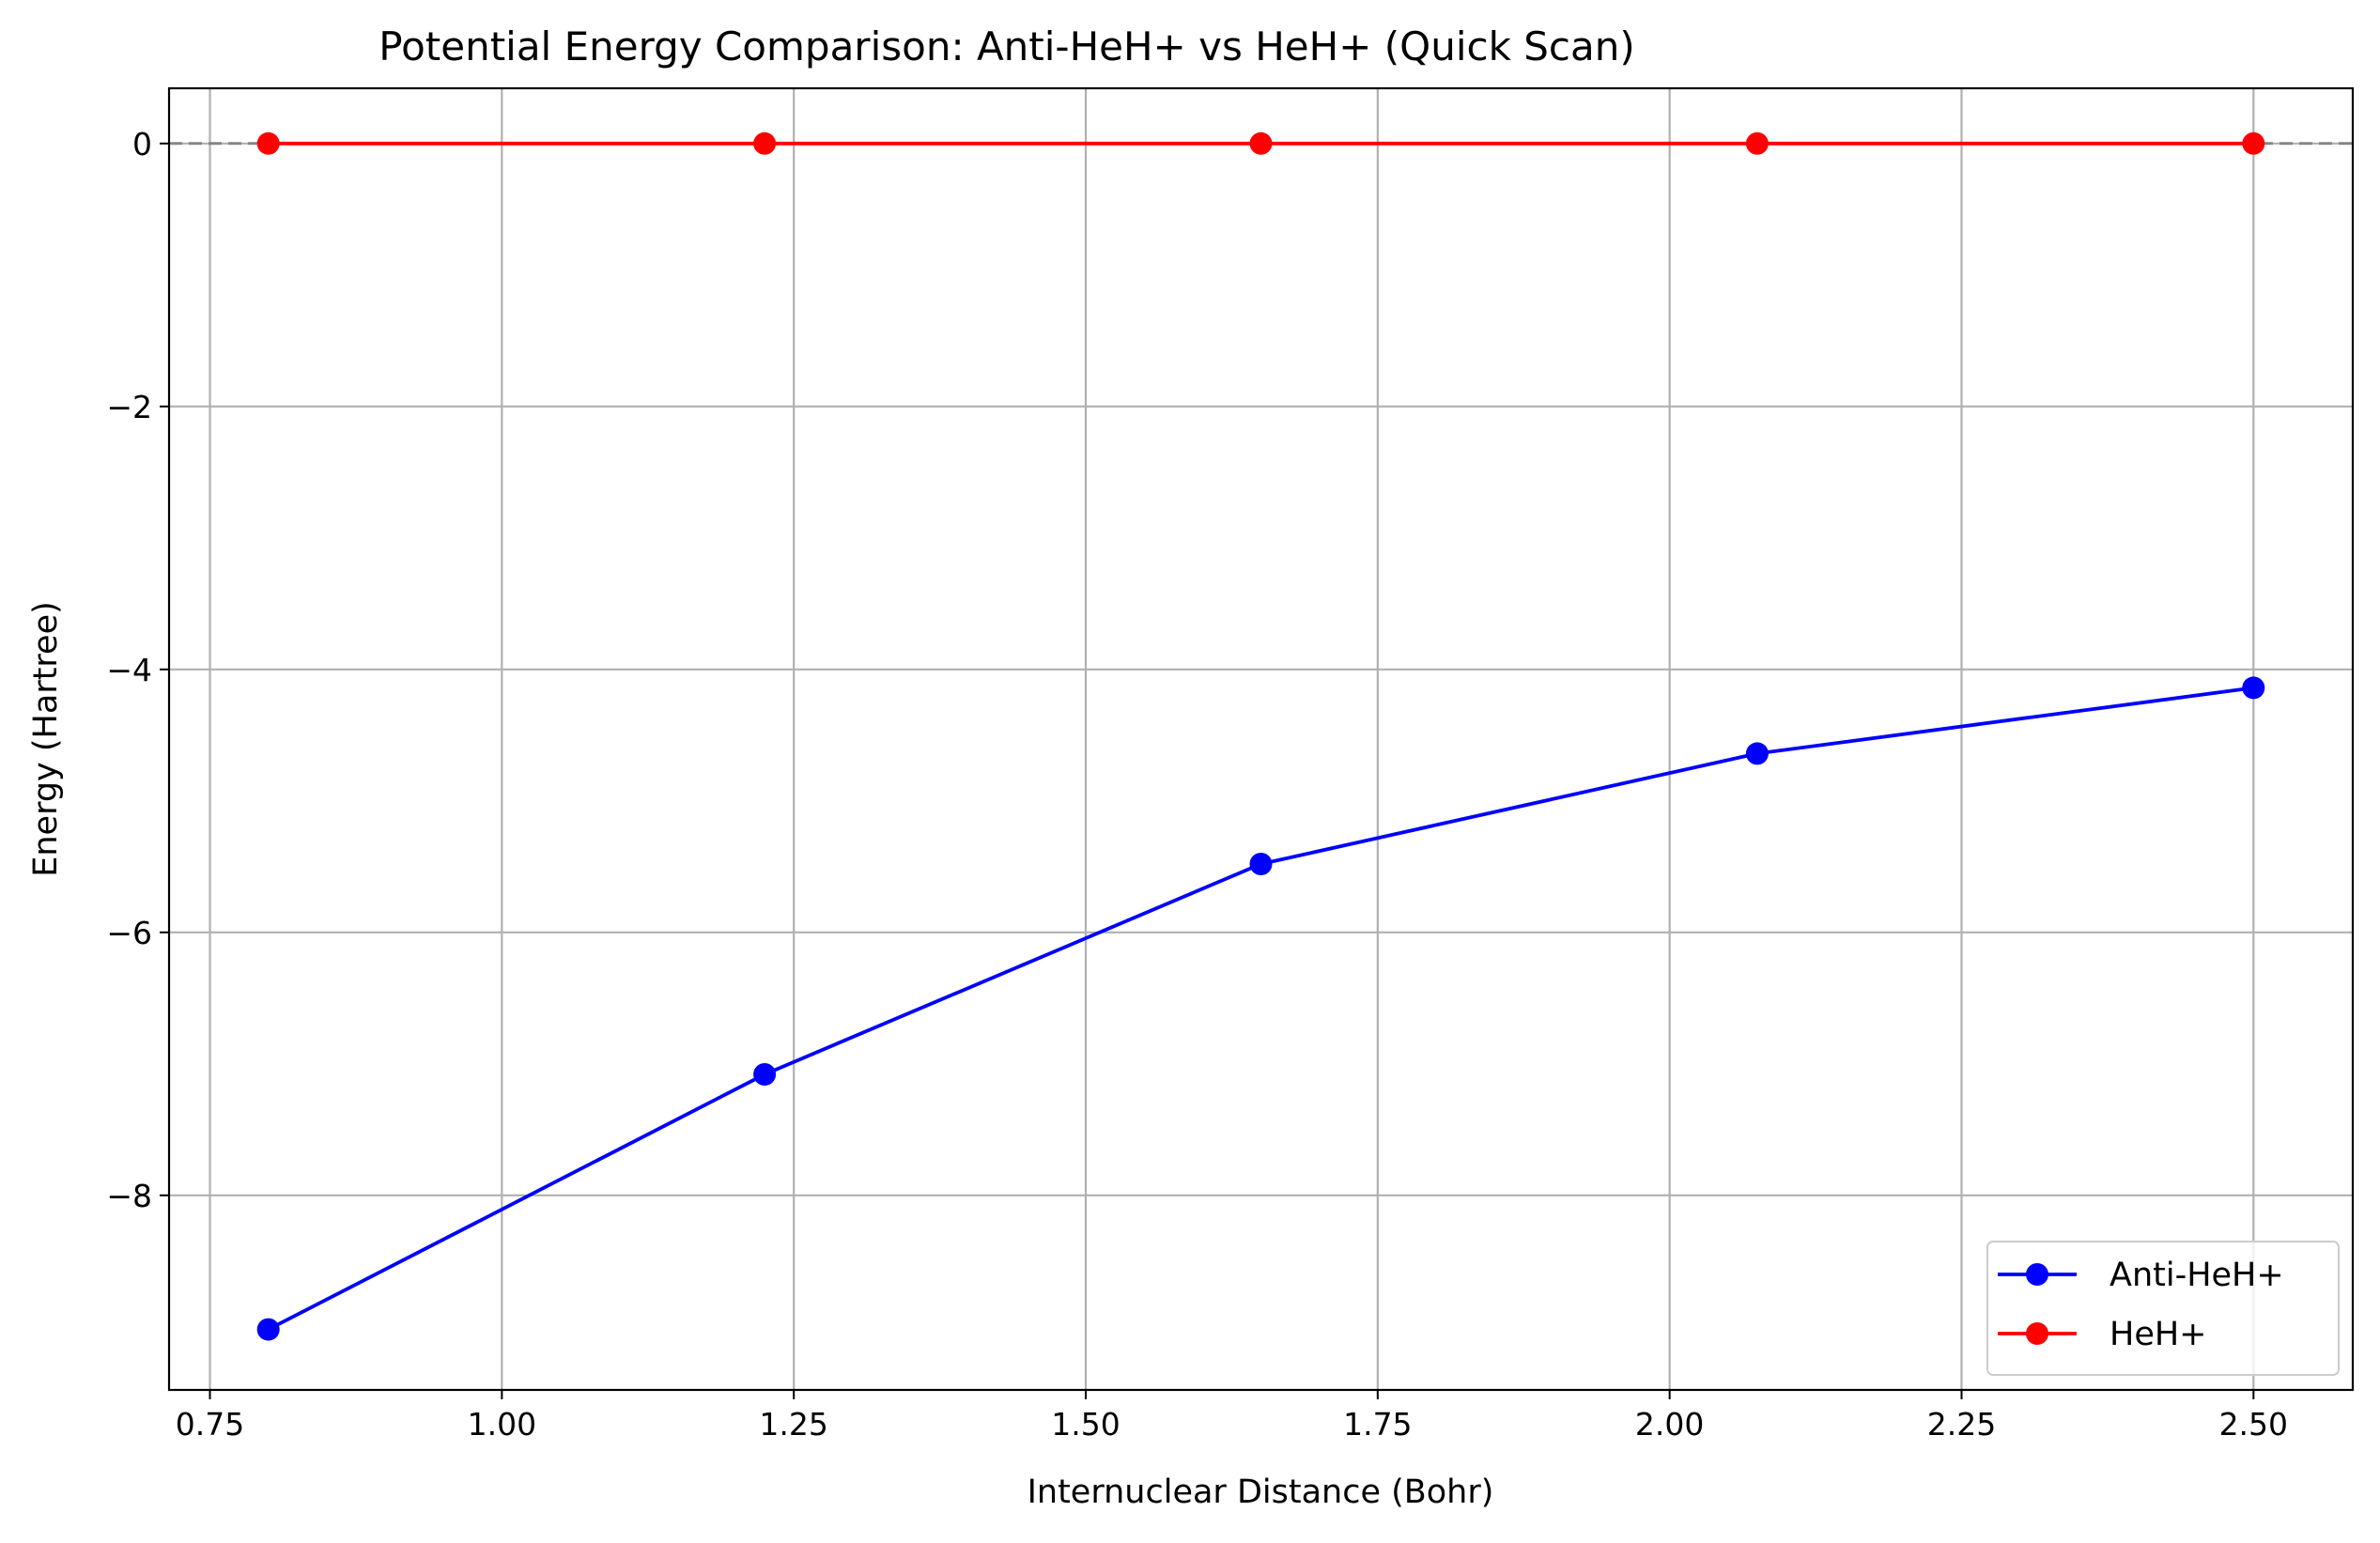 The width and height of the screenshot is (2380, 1543). What do you see at coordinates (2037, 1274) in the screenshot?
I see `legend-marker-anti-heh` at bounding box center [2037, 1274].